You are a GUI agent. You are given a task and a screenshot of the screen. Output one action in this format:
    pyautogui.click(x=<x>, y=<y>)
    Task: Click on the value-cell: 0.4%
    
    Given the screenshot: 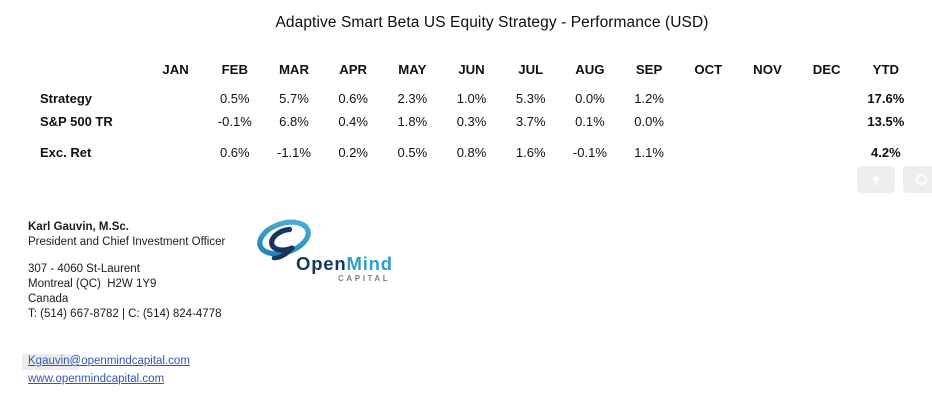 What is the action you would take?
    pyautogui.click(x=353, y=121)
    